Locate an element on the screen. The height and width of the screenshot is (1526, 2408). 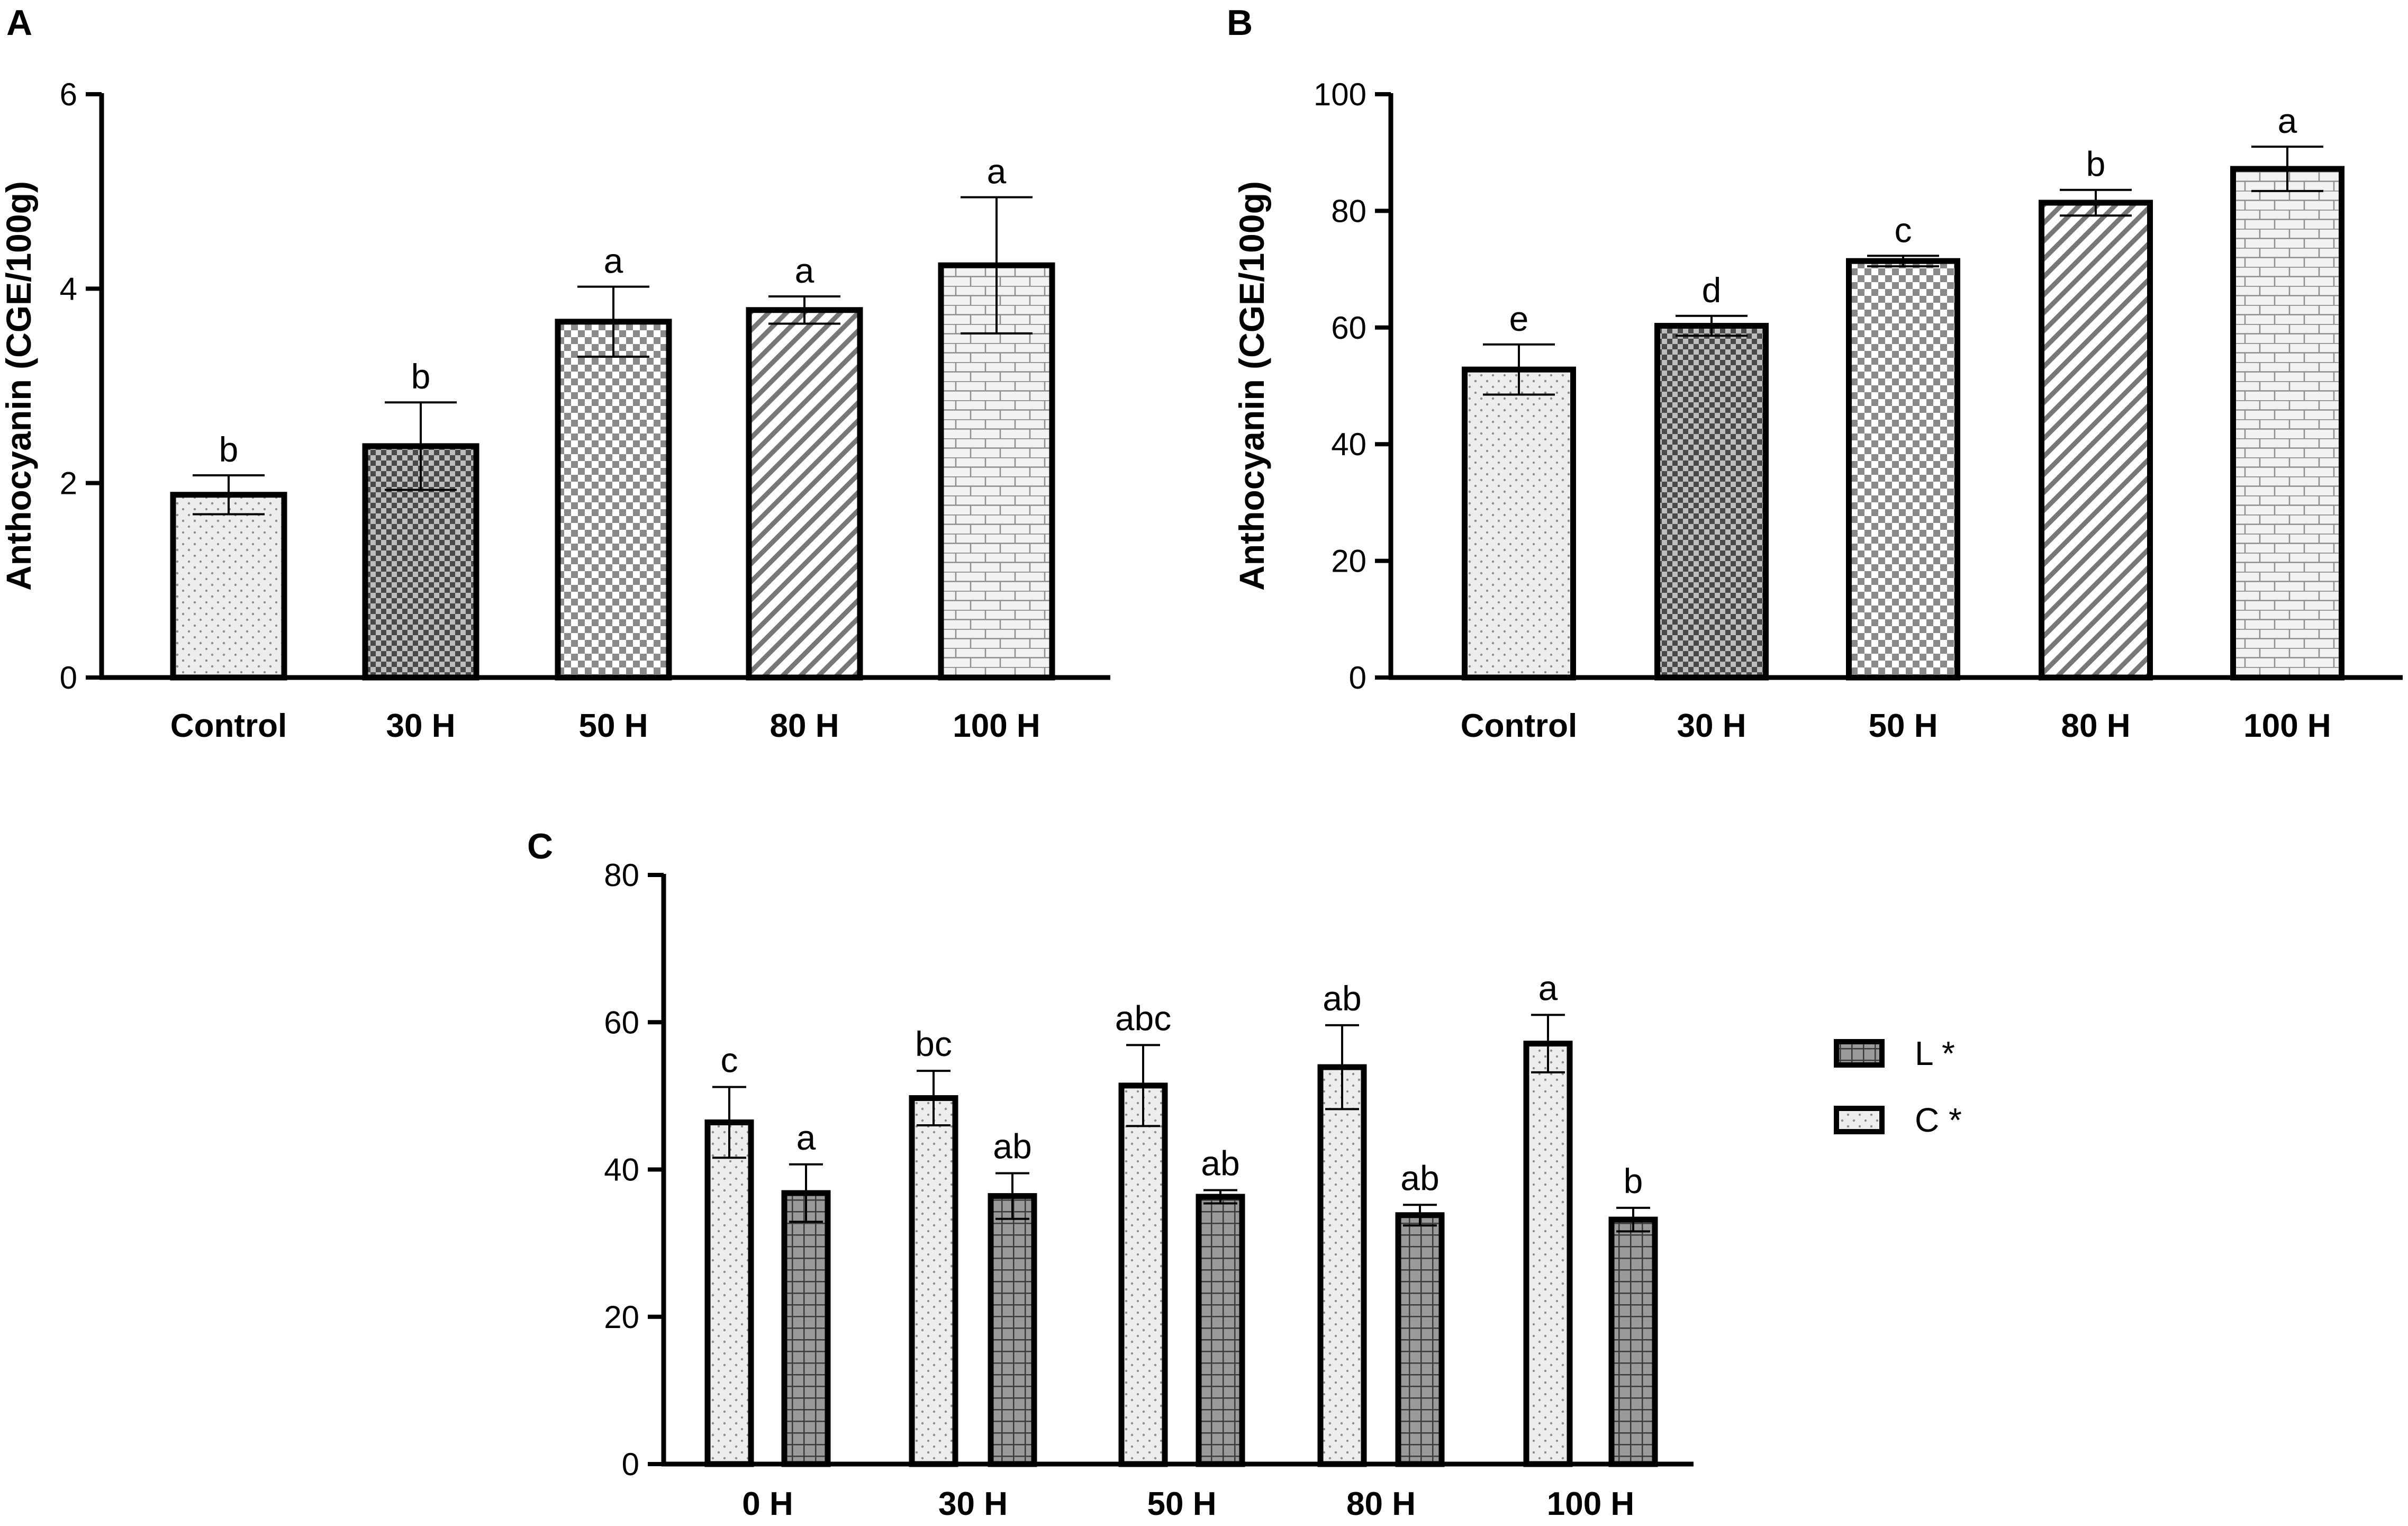
bar-l-star-30-h is located at coordinates (1013, 1330).